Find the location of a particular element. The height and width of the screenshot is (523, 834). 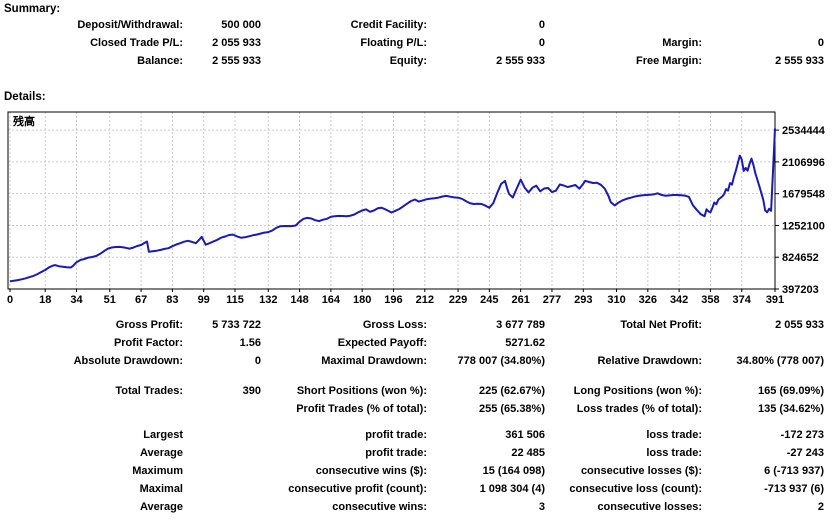

stat-label: Profit Factor: is located at coordinates (148, 343).